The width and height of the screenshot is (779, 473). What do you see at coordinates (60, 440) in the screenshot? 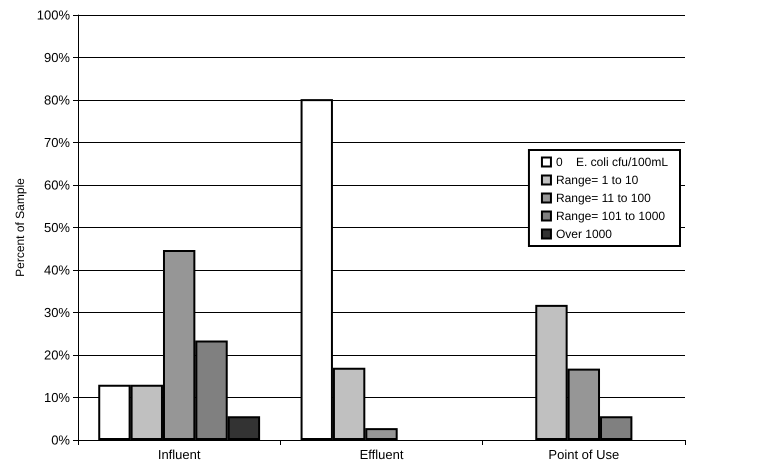
I see `y-tick-label: 0%` at bounding box center [60, 440].